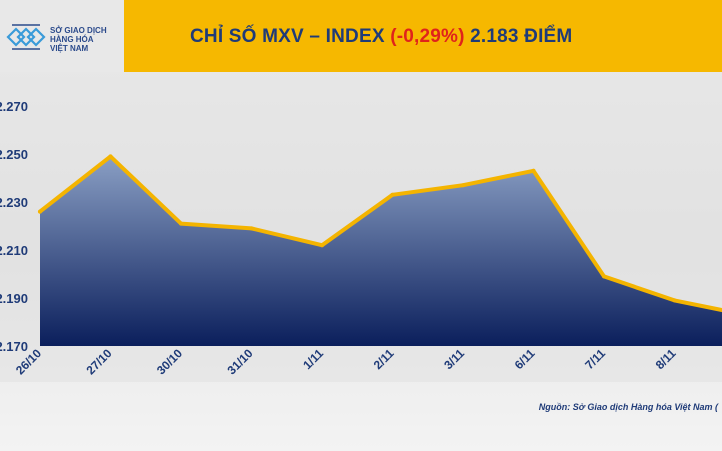 This screenshot has height=451, width=722. What do you see at coordinates (72, 39) in the screenshot?
I see `logo-line-2: HÀNG HÓA` at bounding box center [72, 39].